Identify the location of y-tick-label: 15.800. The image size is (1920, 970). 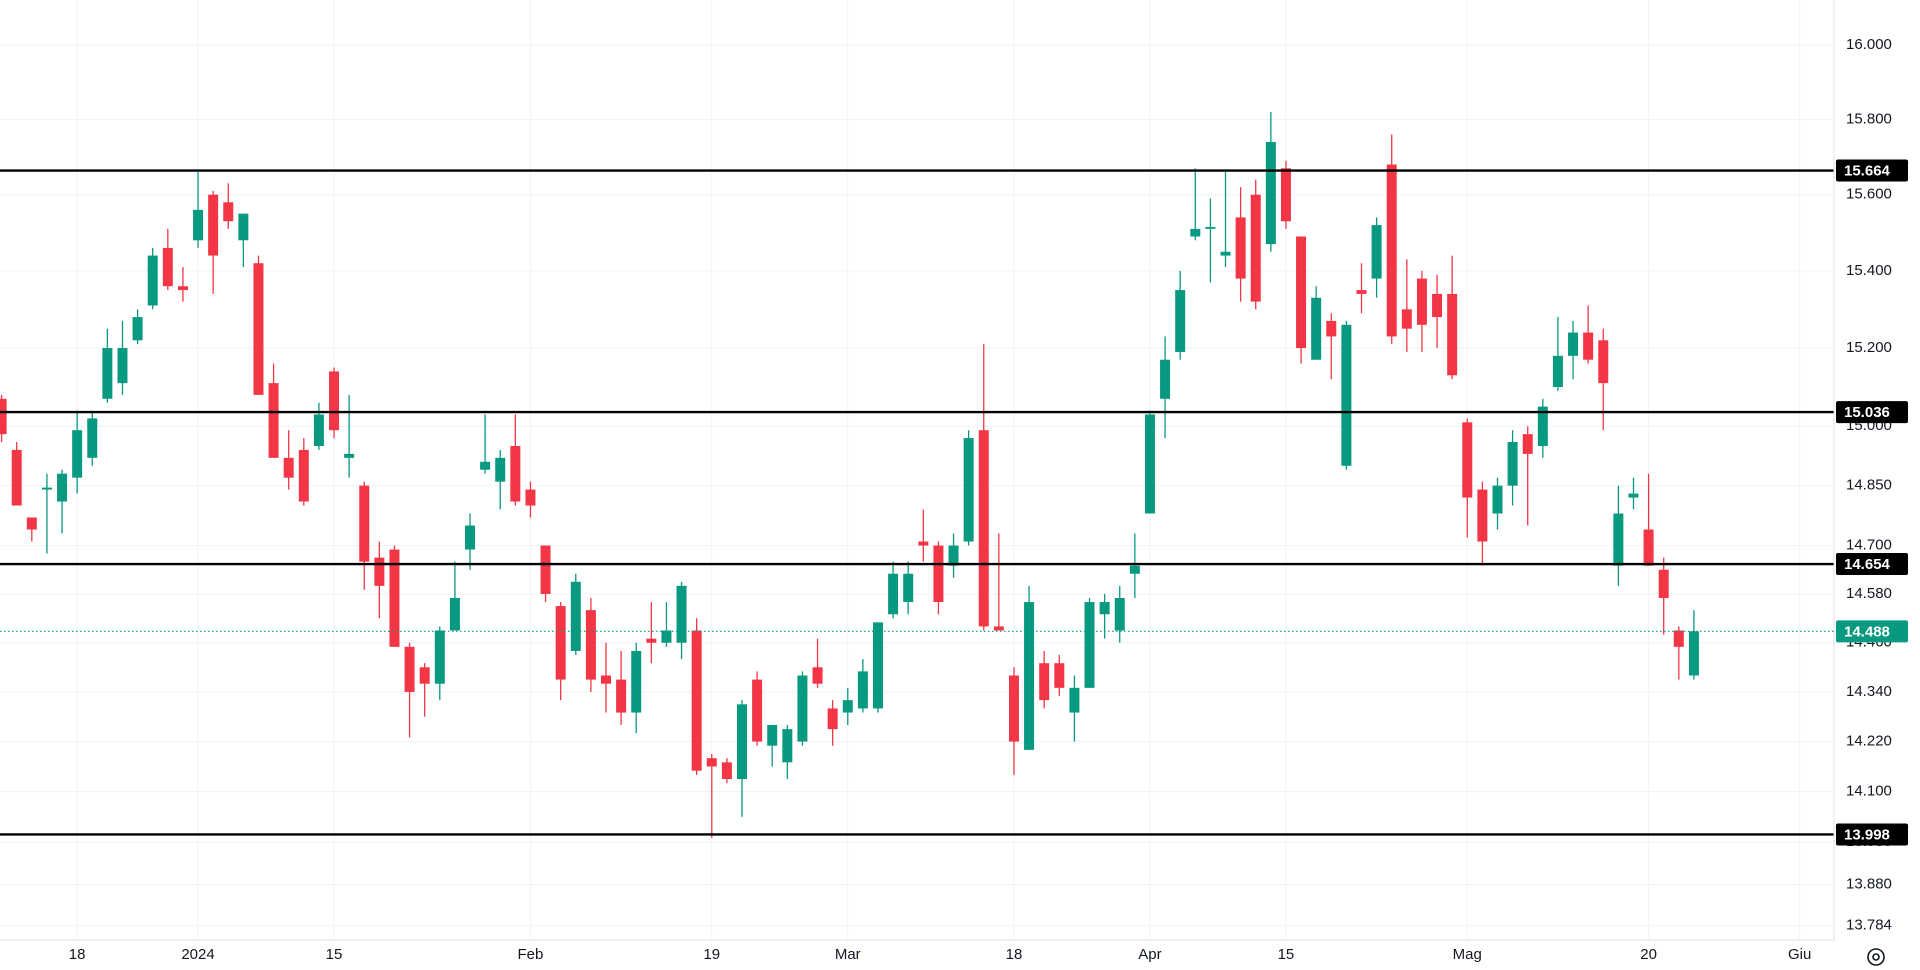
(1869, 118).